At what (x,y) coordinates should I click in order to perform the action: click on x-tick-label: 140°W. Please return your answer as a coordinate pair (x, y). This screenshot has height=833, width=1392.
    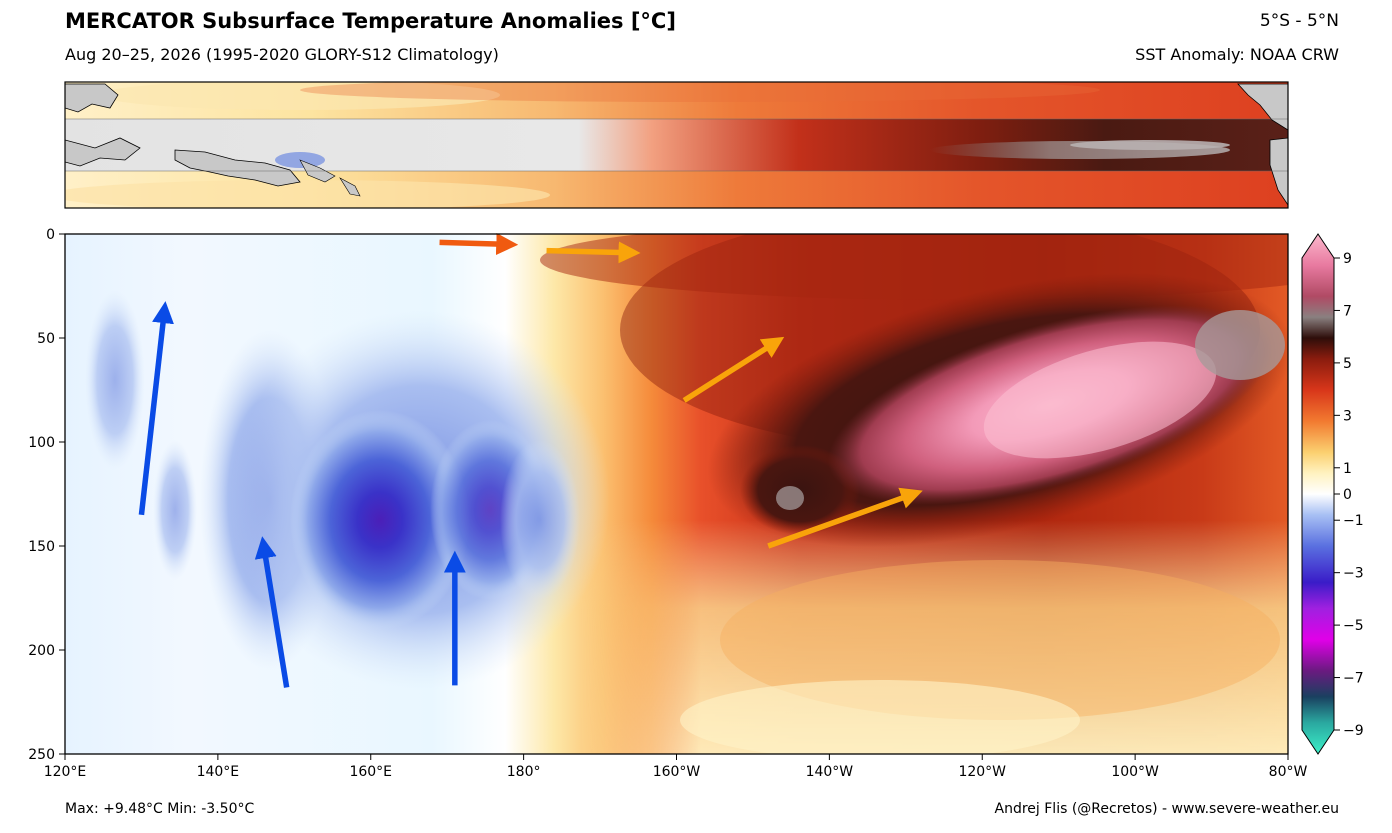
    Looking at the image, I should click on (830, 772).